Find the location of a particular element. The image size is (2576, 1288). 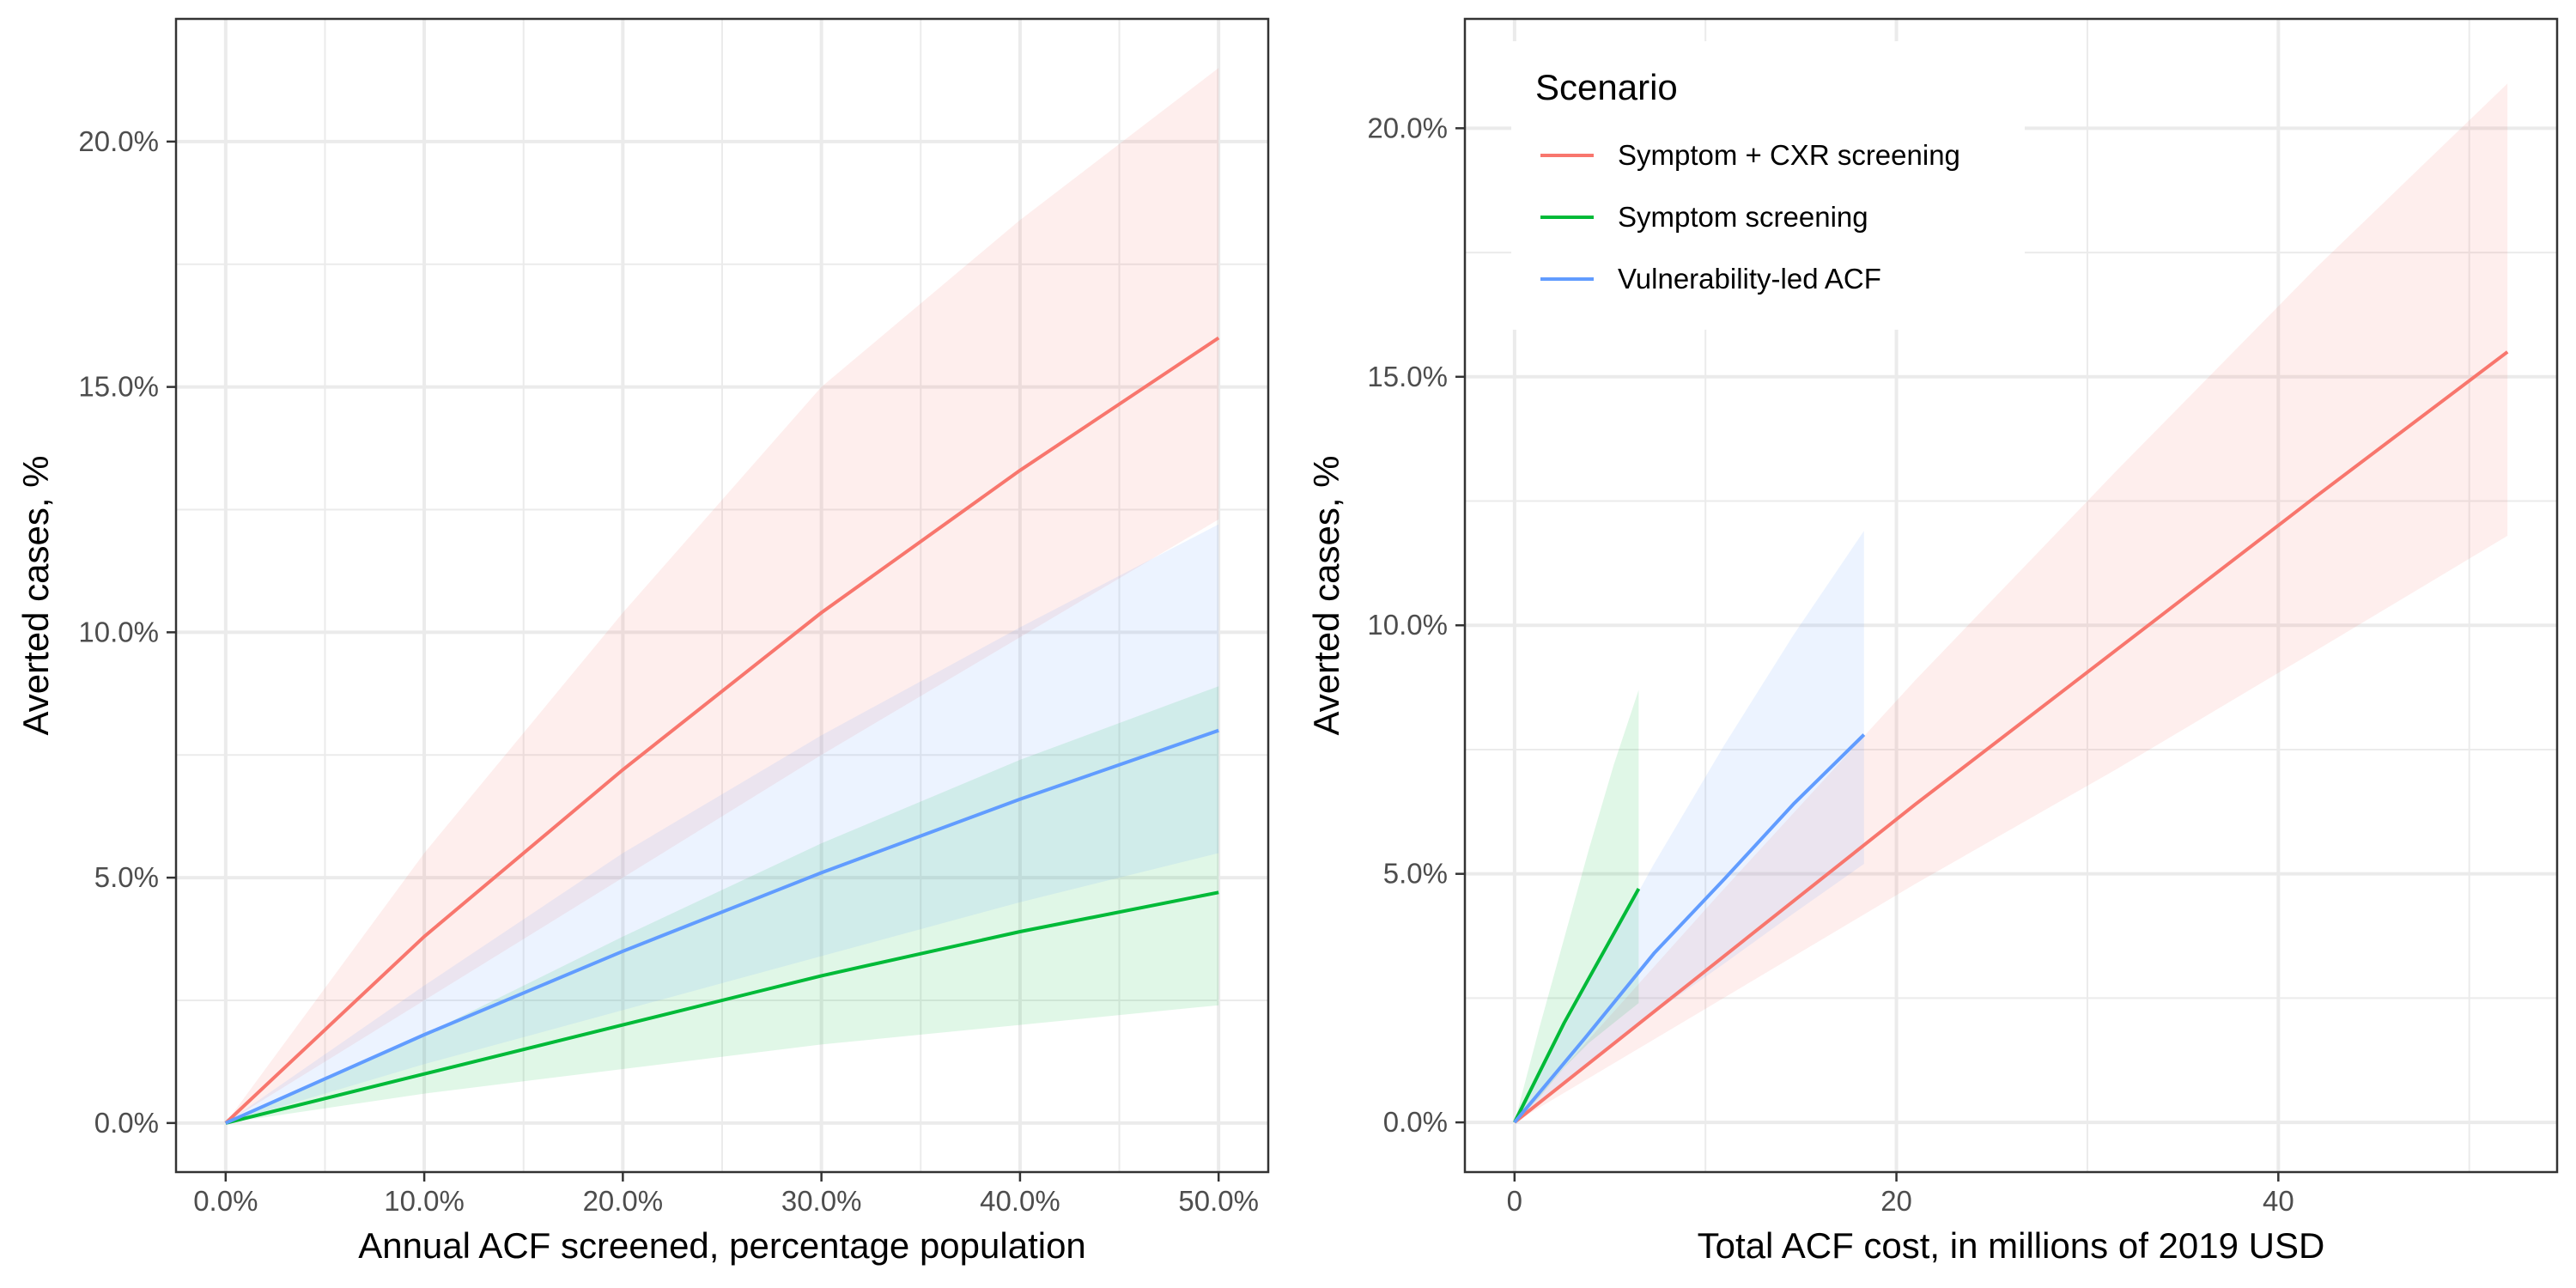

ribbon-vulnerability-led-acf is located at coordinates (1689, 827).